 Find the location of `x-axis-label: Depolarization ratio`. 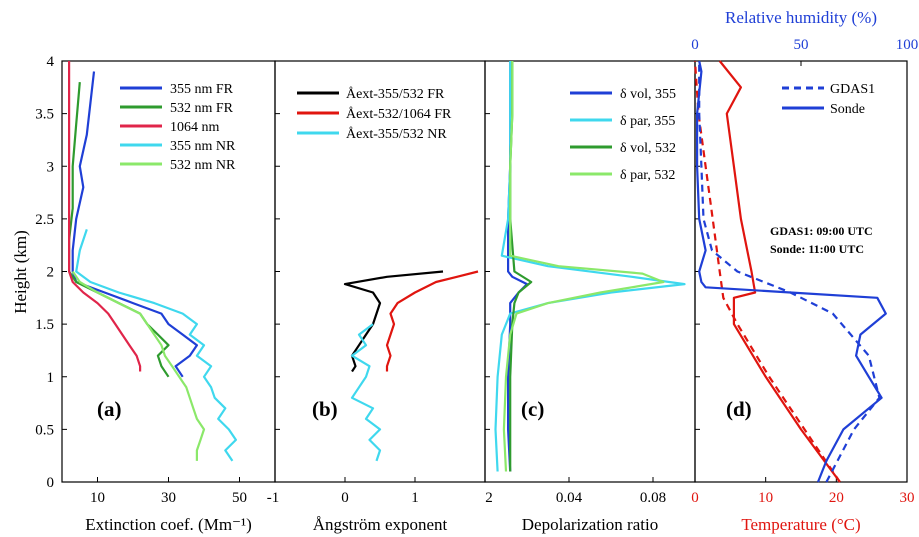

x-axis-label: Depolarization ratio is located at coordinates (590, 524).